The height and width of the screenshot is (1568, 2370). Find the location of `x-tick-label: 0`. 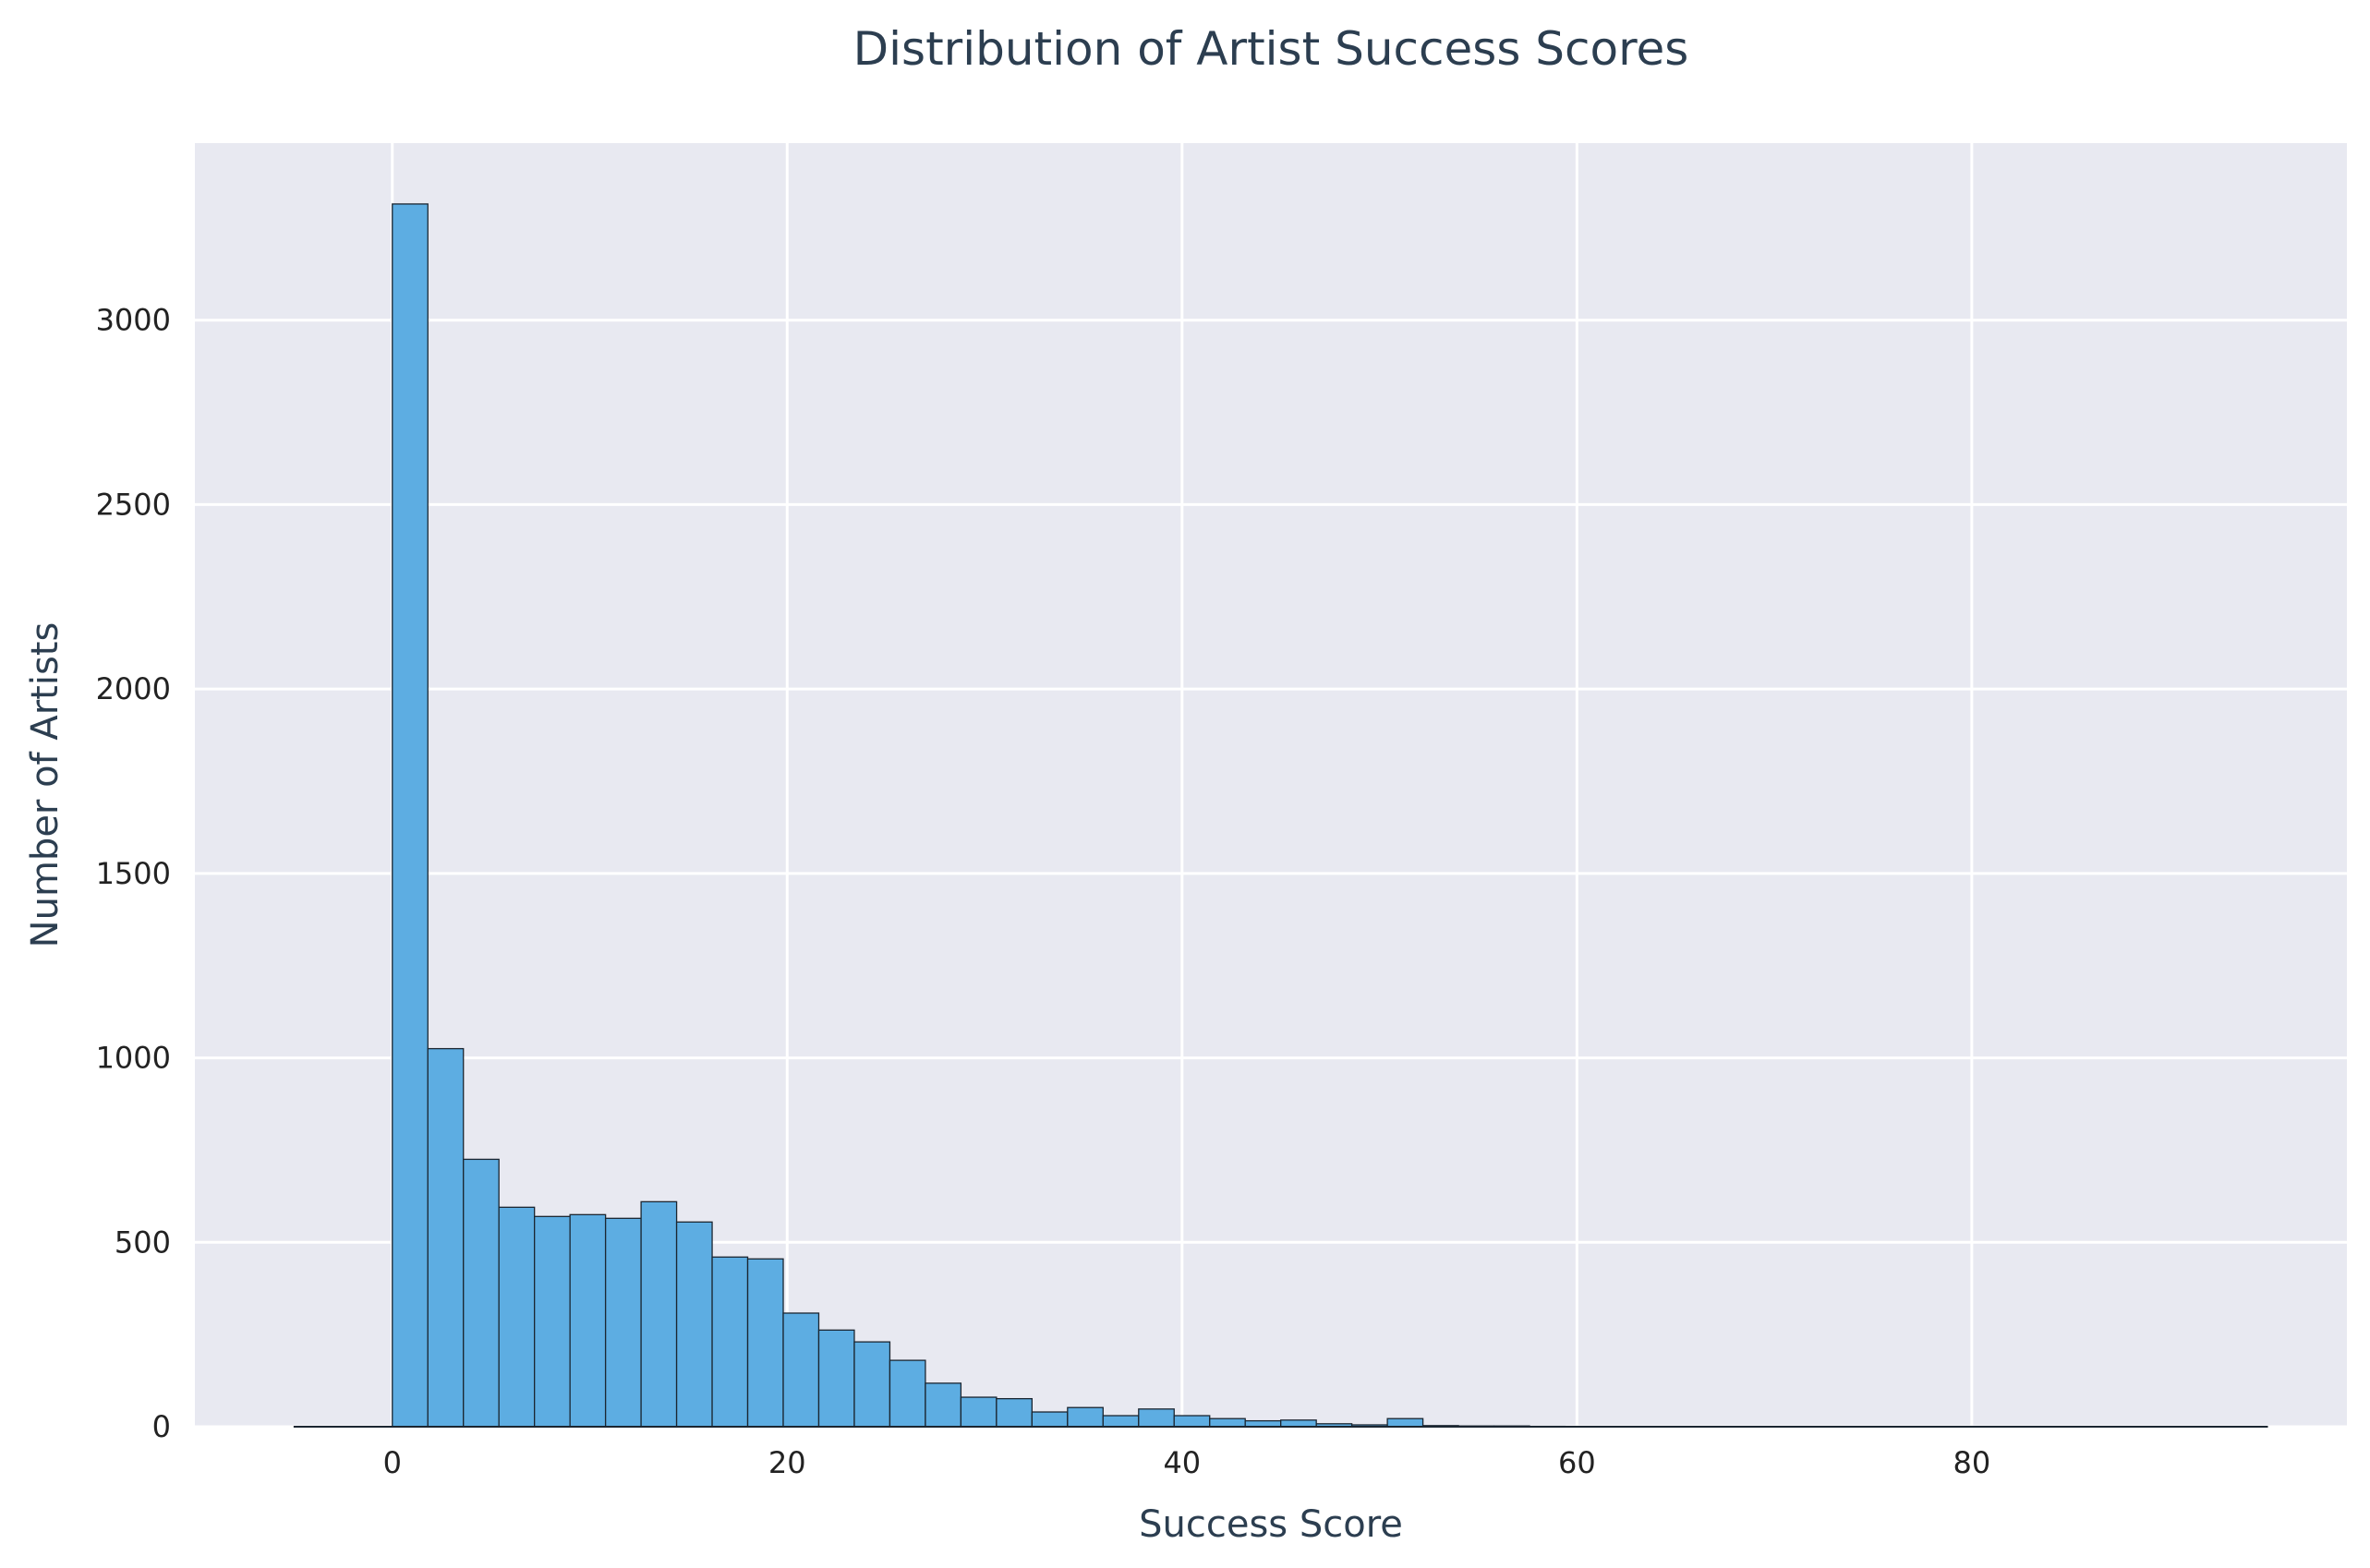

x-tick-label: 0 is located at coordinates (392, 1462).